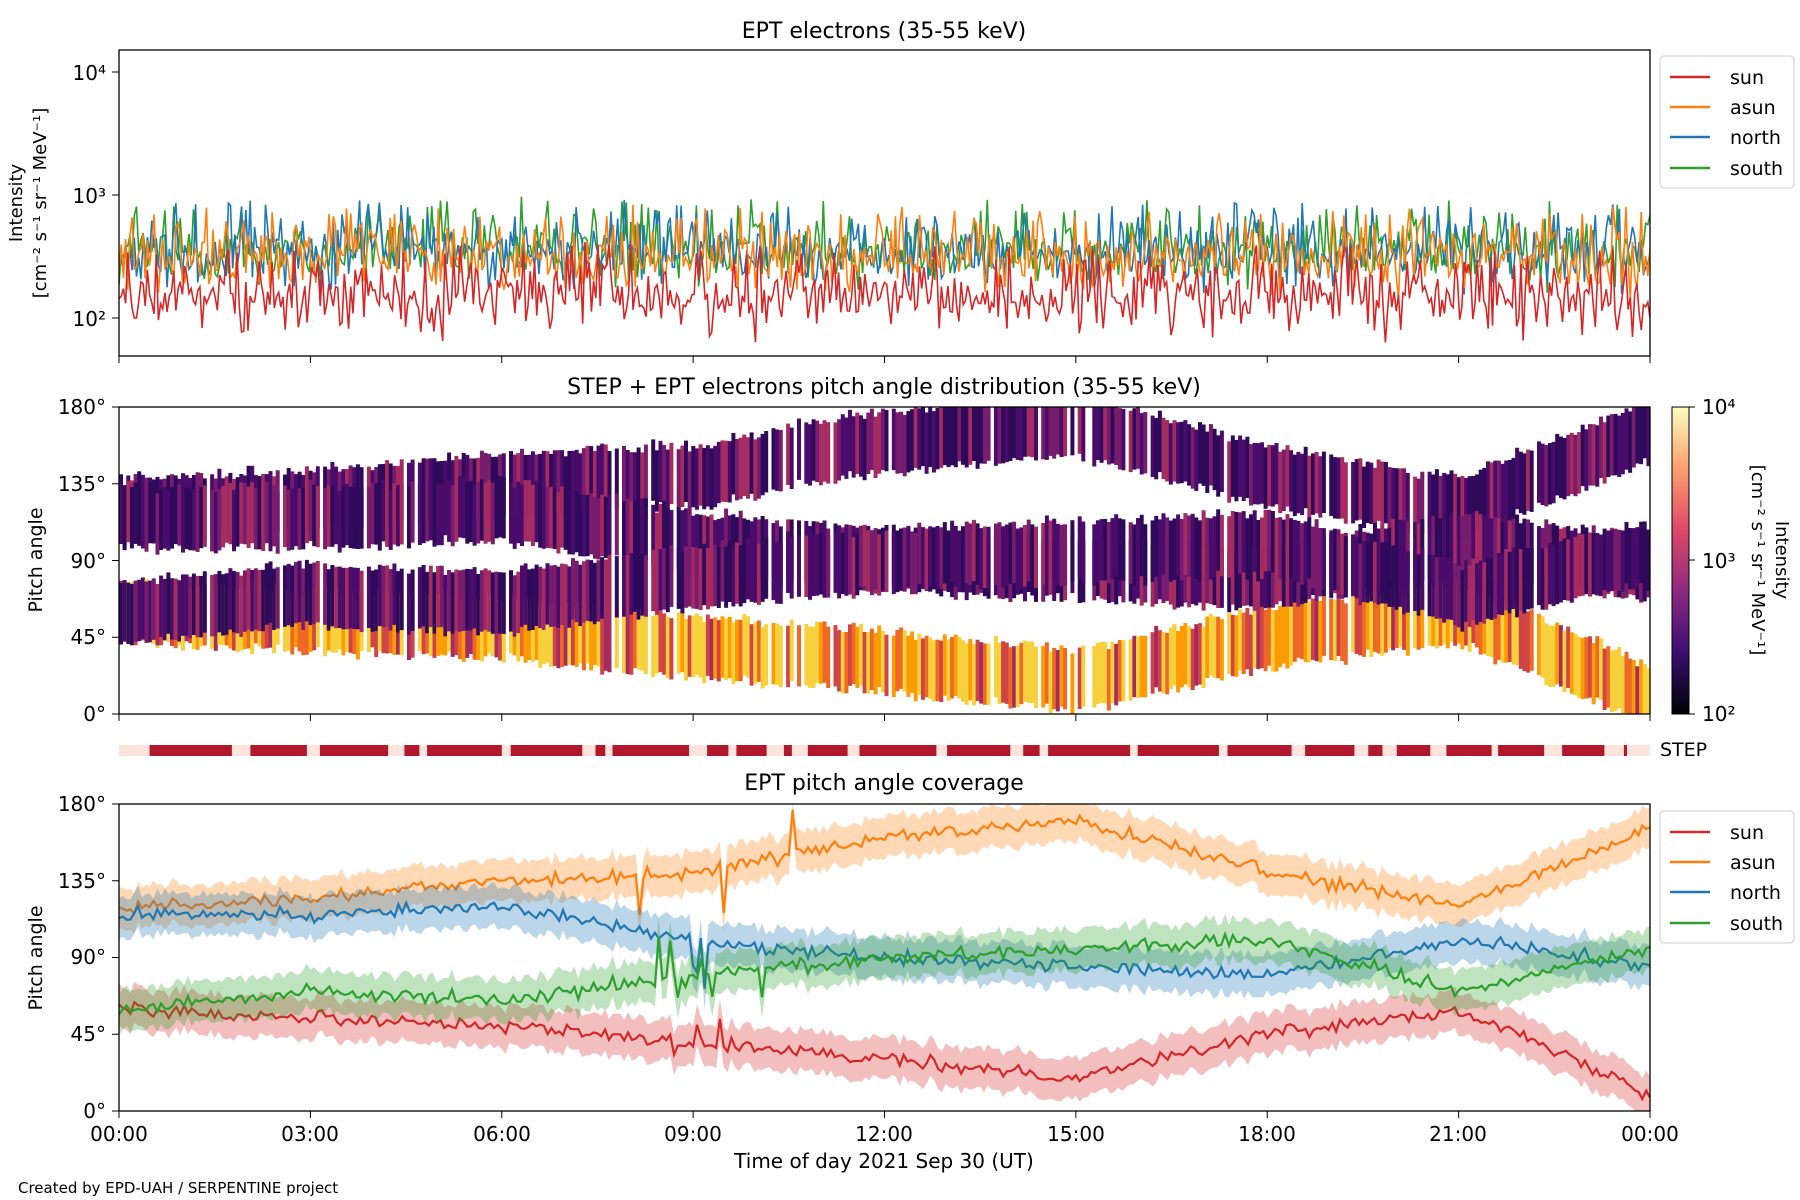 This screenshot has width=1800, height=1200. I want to click on legend-box, so click(1727, 122).